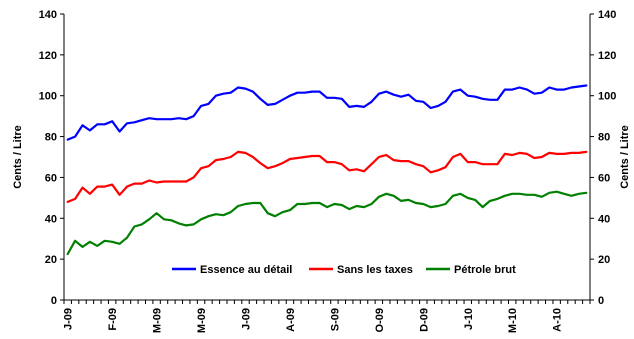 This screenshot has height=339, width=634. What do you see at coordinates (604, 260) in the screenshot?
I see `y-tick-label-right: 20` at bounding box center [604, 260].